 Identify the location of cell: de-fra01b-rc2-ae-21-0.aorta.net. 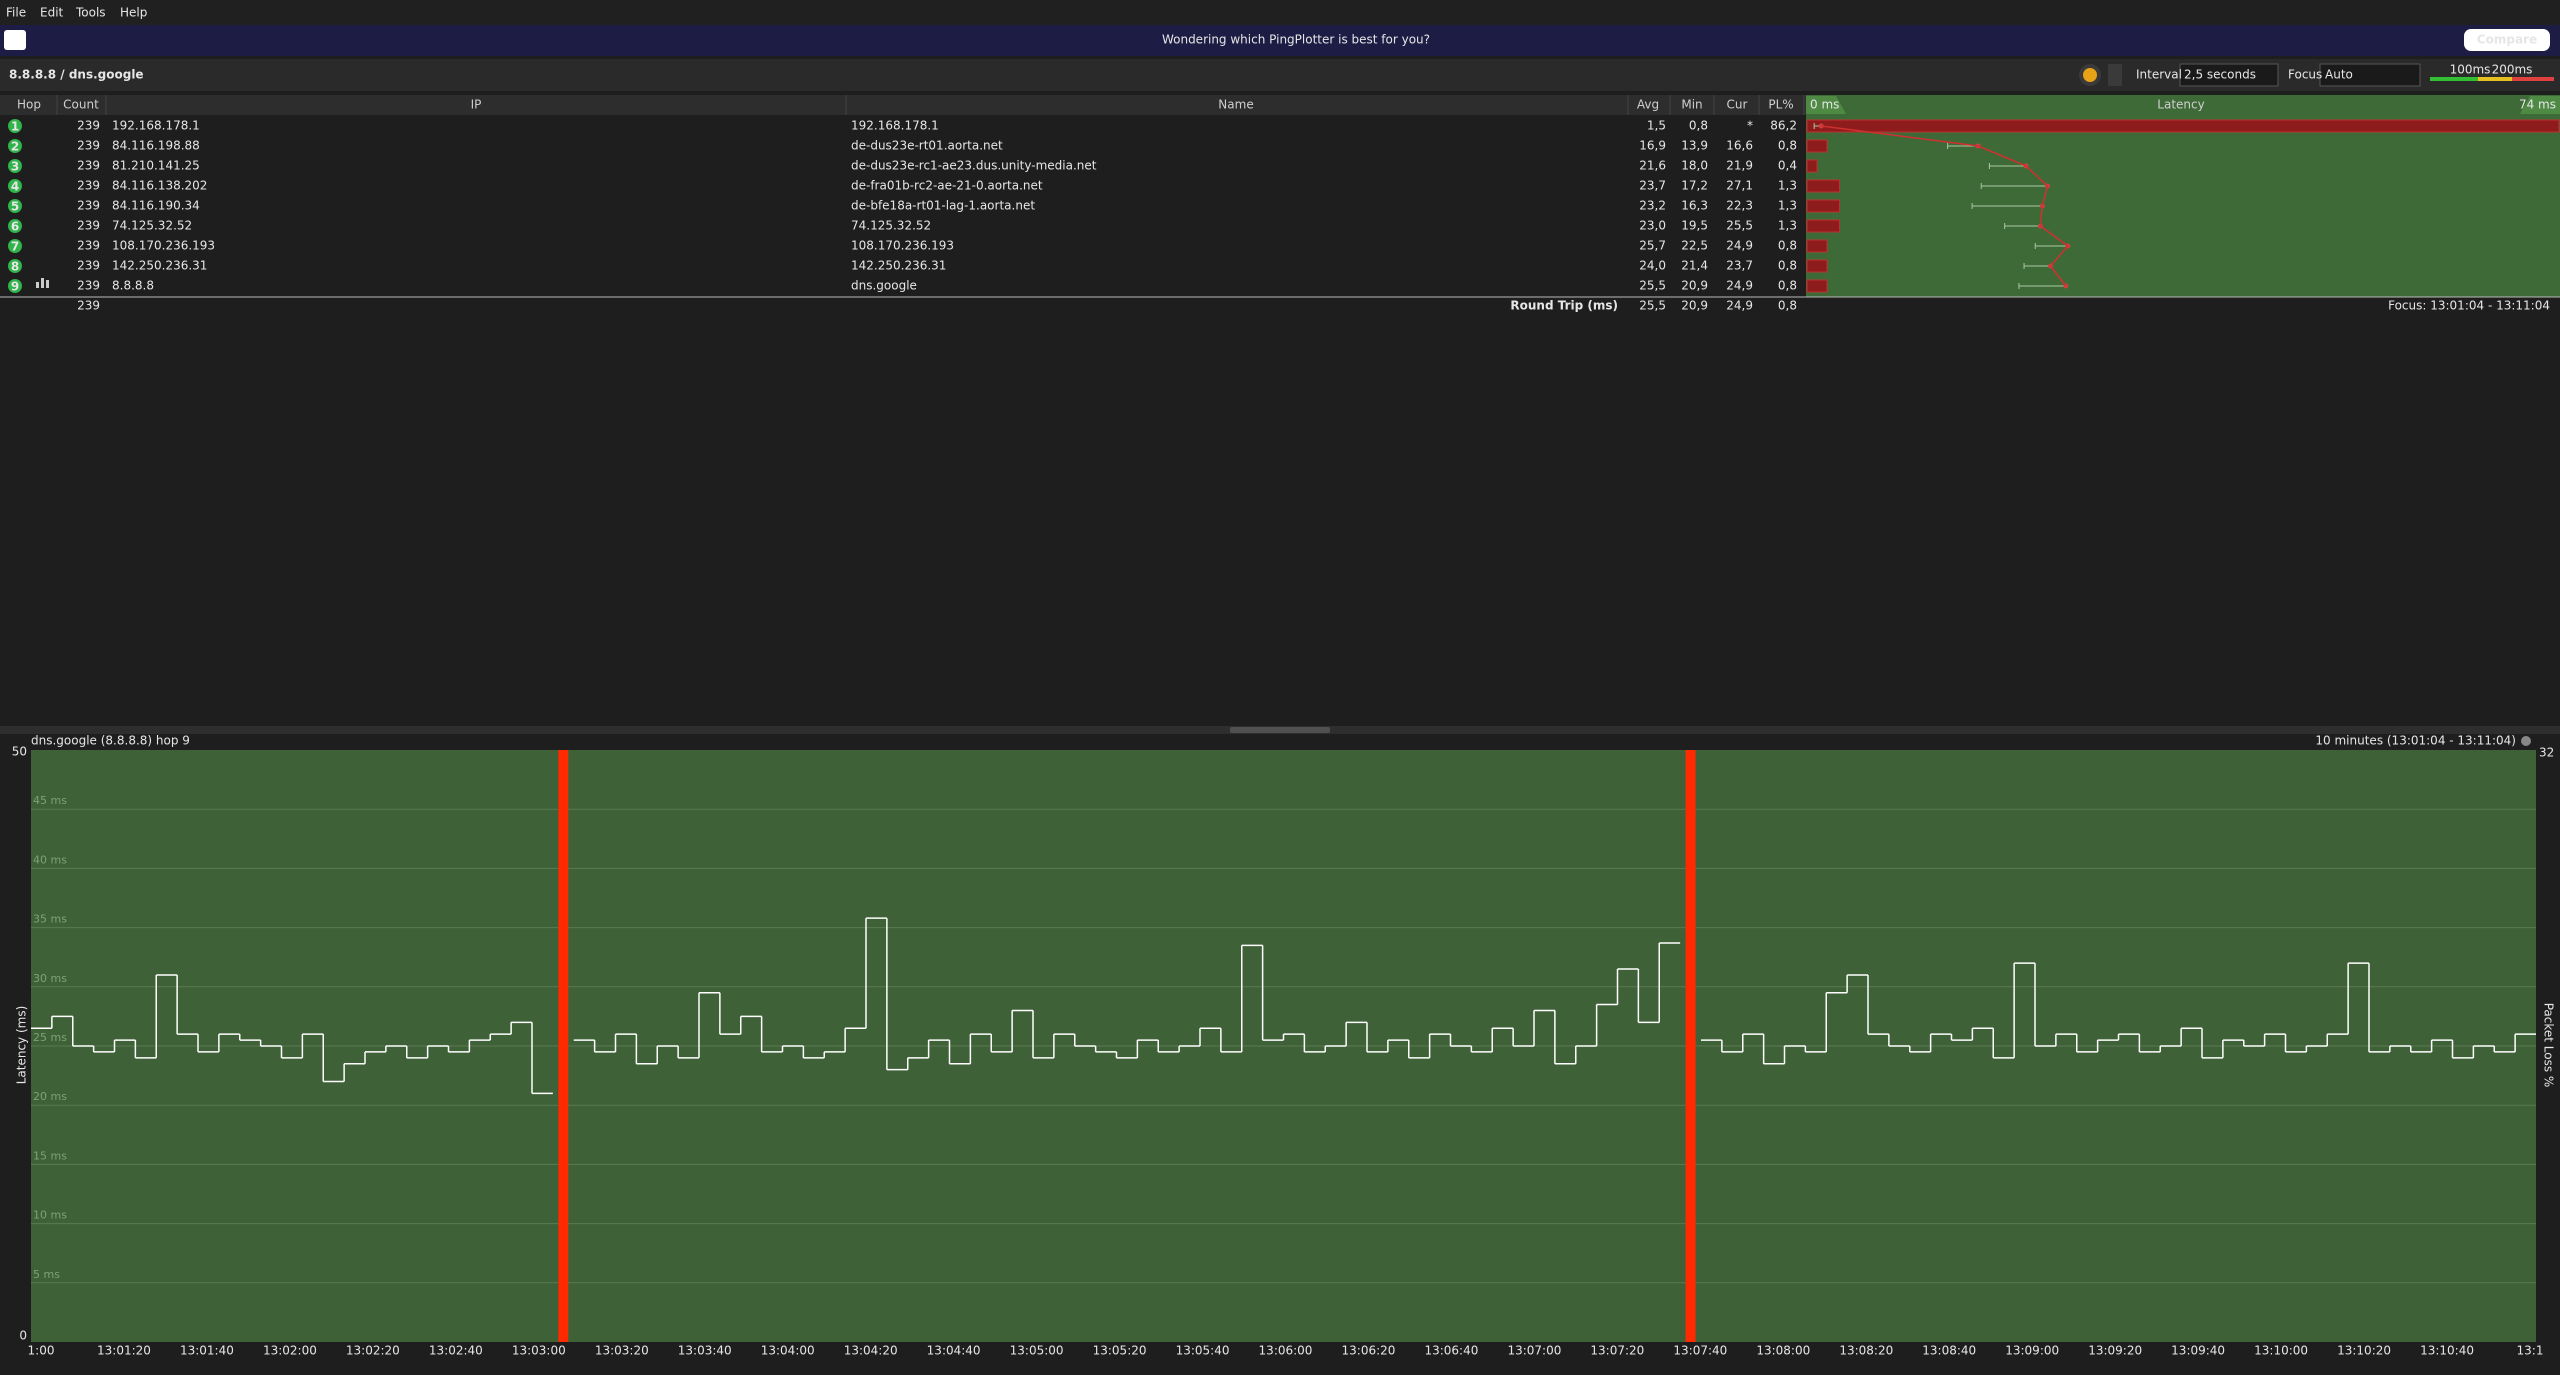
(947, 186).